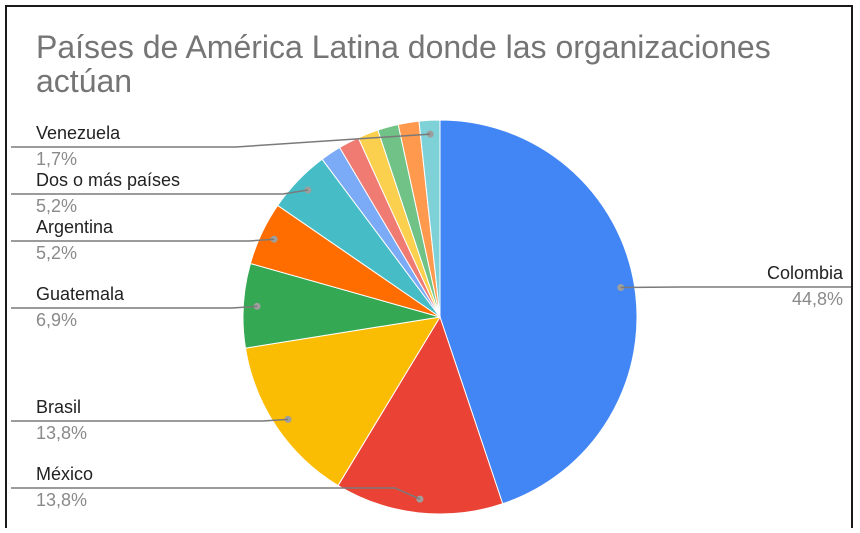 This screenshot has width=860, height=533. Describe the element at coordinates (61, 500) in the screenshot. I see `slice-value-mexico: 13,8%` at that location.